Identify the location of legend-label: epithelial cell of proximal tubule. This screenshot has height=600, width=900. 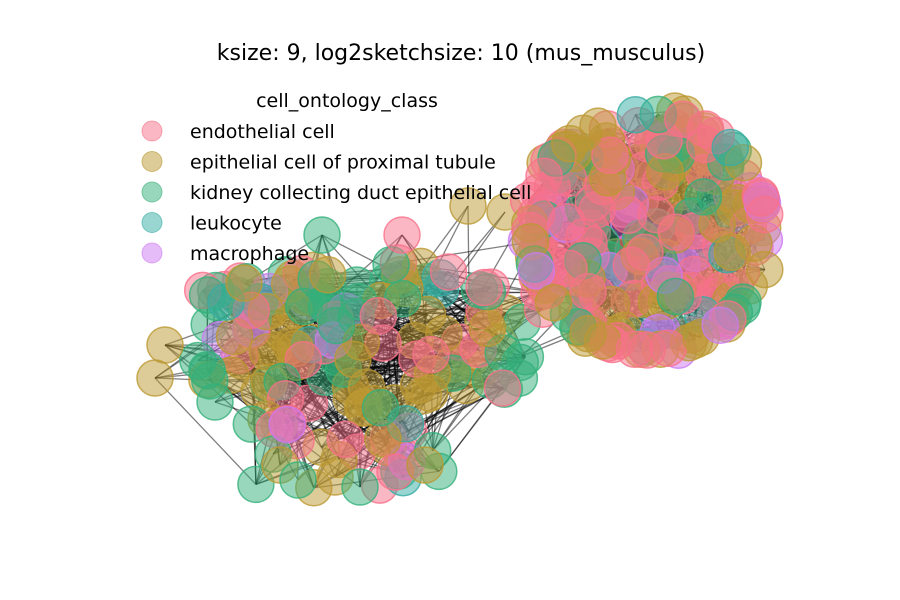
(343, 163).